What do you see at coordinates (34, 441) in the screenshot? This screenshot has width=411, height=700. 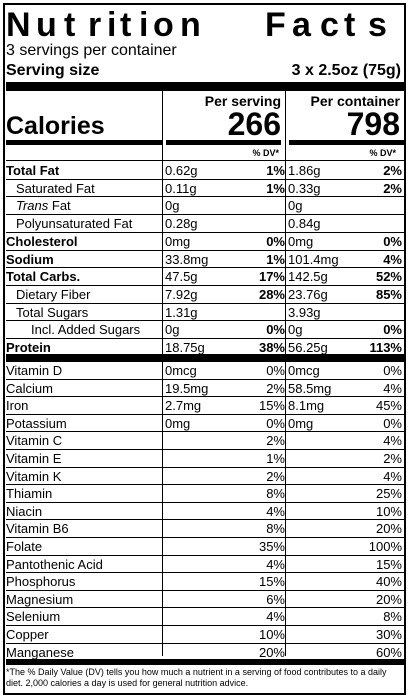 I see `nutrient-name: Vitamin C` at bounding box center [34, 441].